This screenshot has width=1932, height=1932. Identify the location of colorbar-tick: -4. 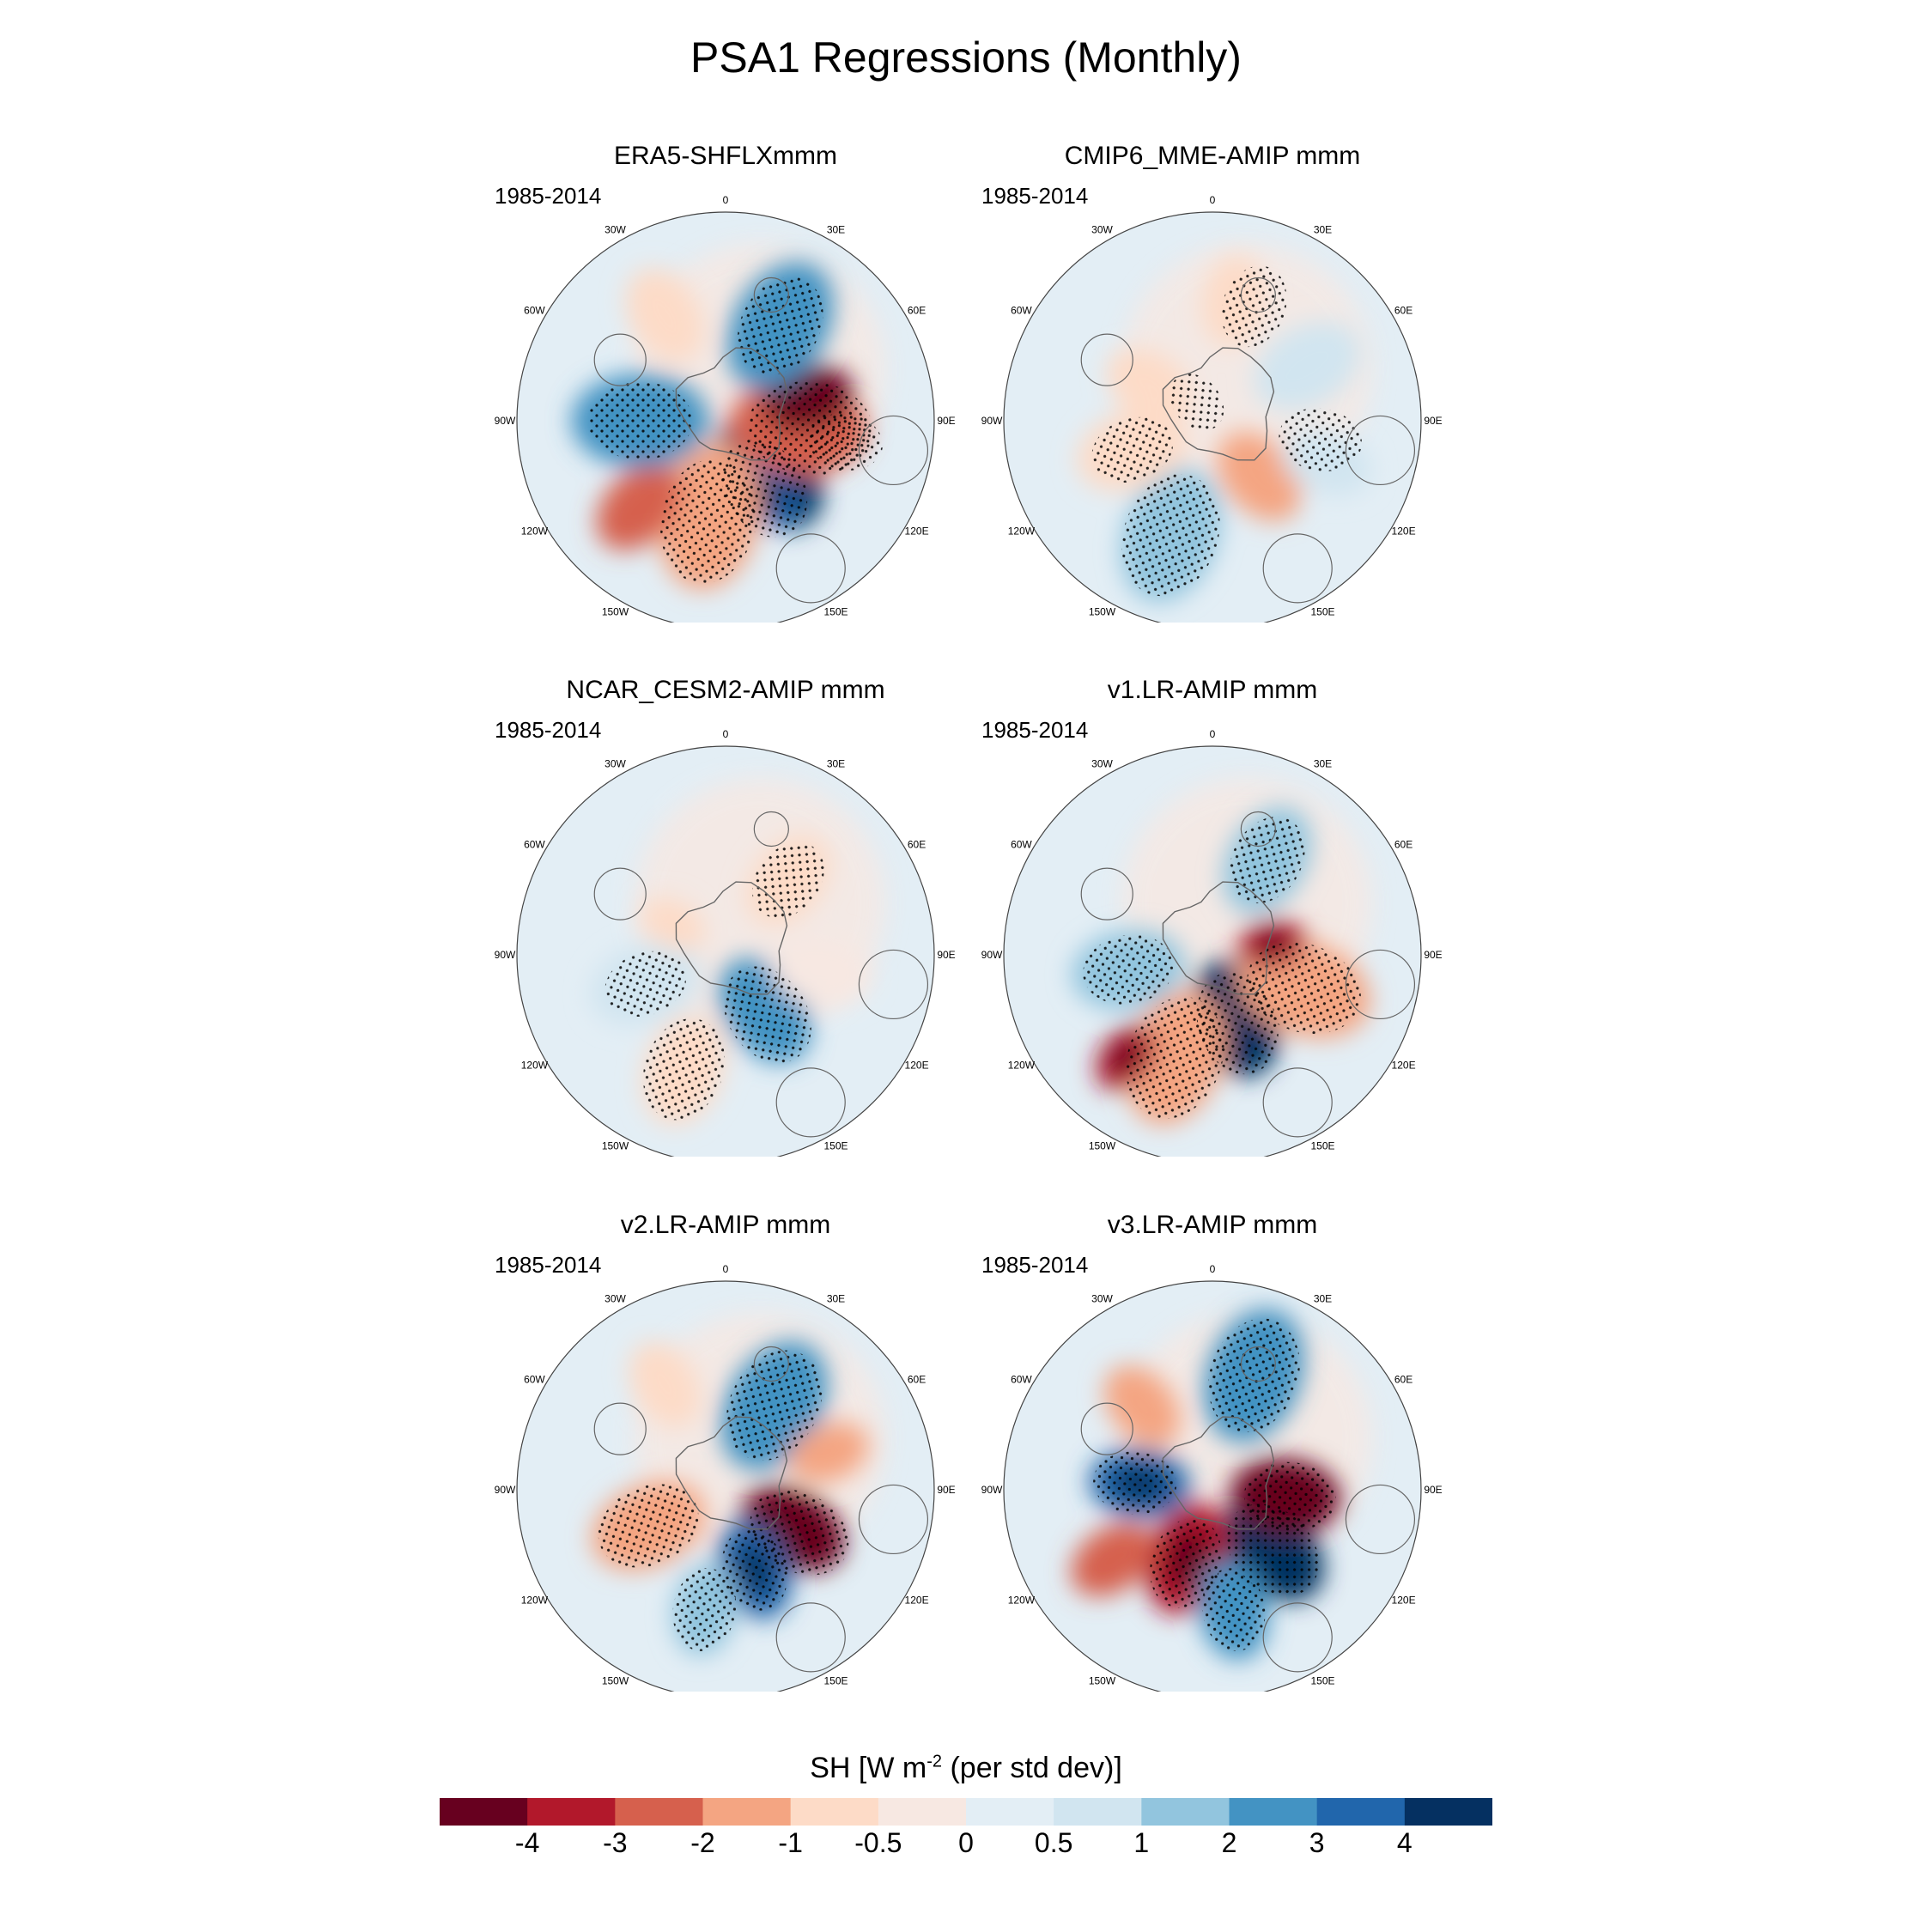
(527, 1843).